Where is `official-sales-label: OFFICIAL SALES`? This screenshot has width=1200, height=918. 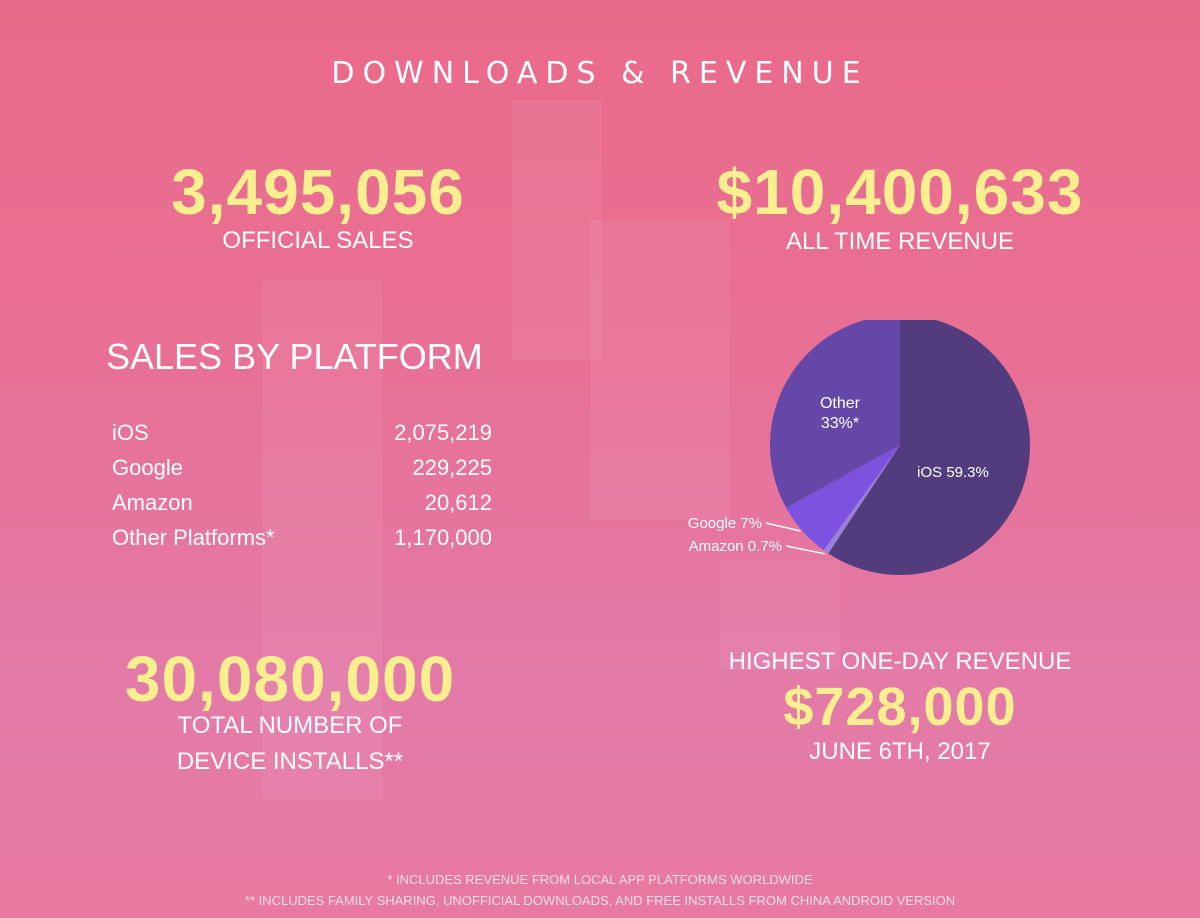 official-sales-label: OFFICIAL SALES is located at coordinates (318, 240).